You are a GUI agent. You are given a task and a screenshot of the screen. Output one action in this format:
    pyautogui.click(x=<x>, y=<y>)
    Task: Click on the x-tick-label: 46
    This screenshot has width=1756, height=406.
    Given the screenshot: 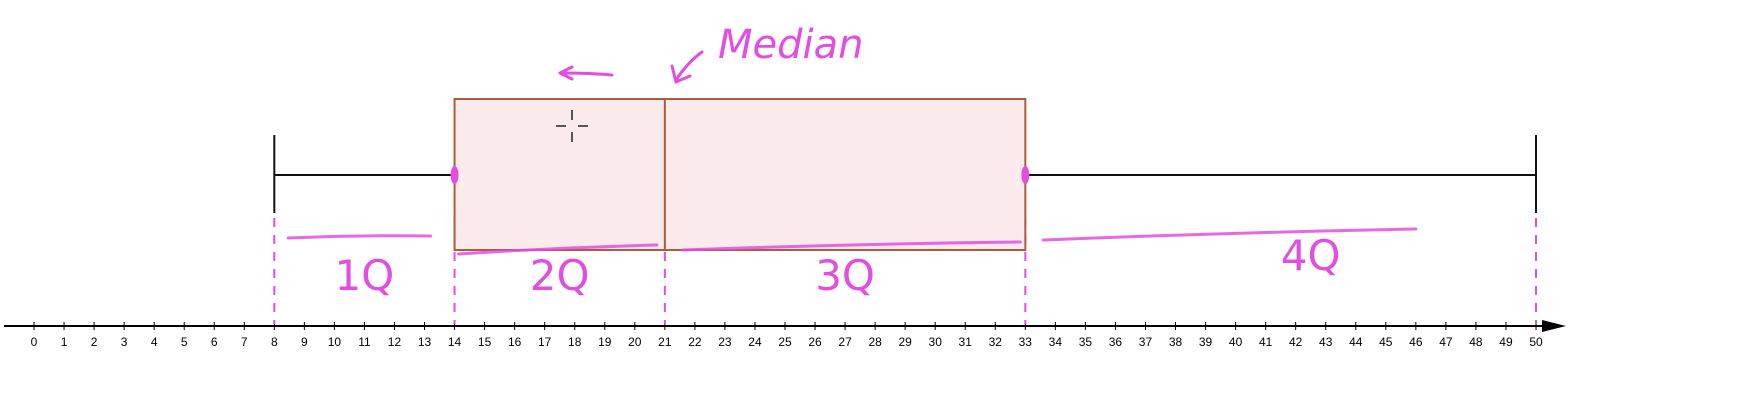 What is the action you would take?
    pyautogui.click(x=1416, y=342)
    